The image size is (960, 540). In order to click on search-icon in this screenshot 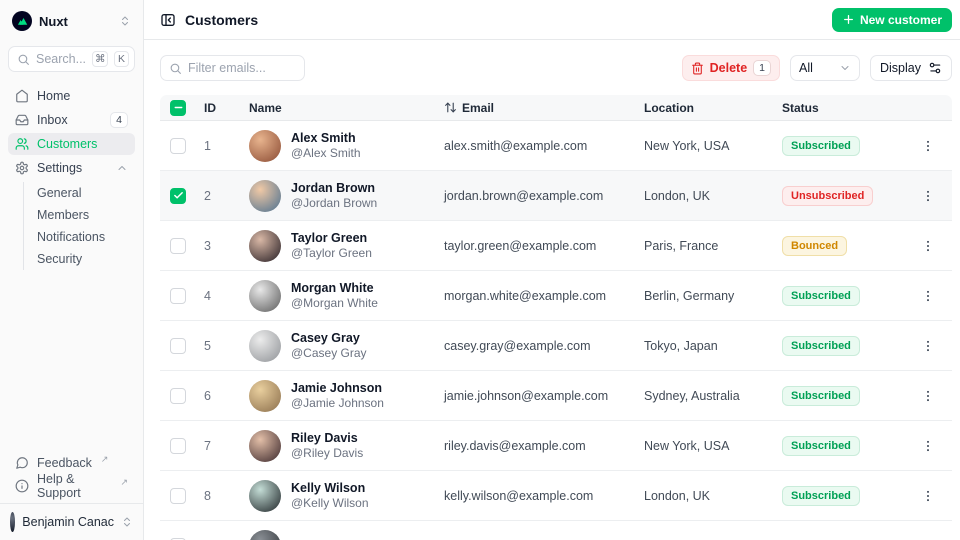, I will do `click(175, 68)`.